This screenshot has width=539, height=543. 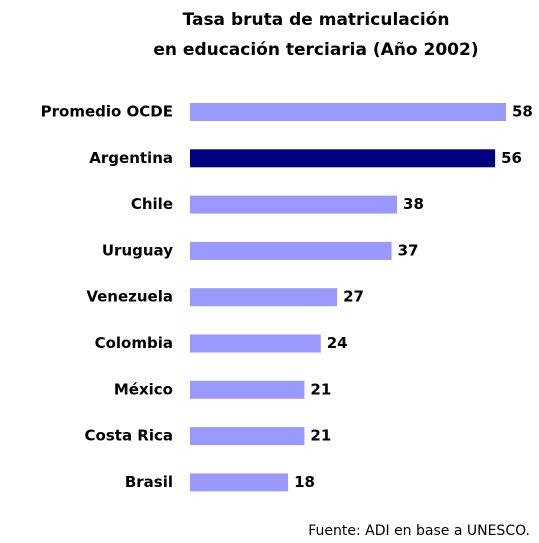 I want to click on category-label: Argentina, so click(x=131, y=158).